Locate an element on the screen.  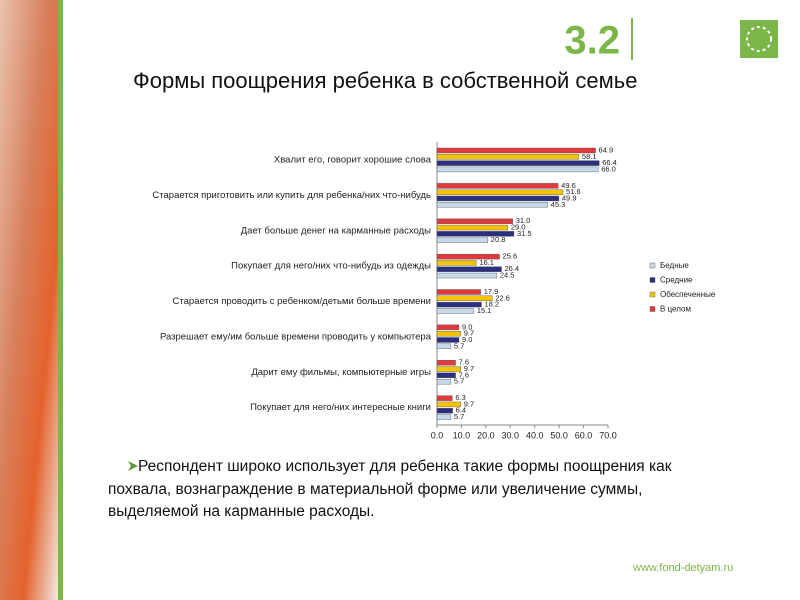
value-label: 6.4 is located at coordinates (461, 410).